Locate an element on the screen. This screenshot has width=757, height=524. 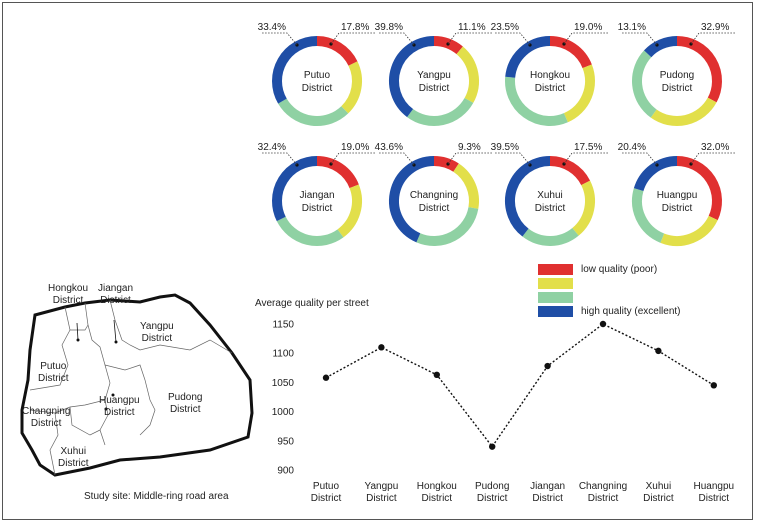
donut-putuo-segment-low is located at coordinates (337, 51).